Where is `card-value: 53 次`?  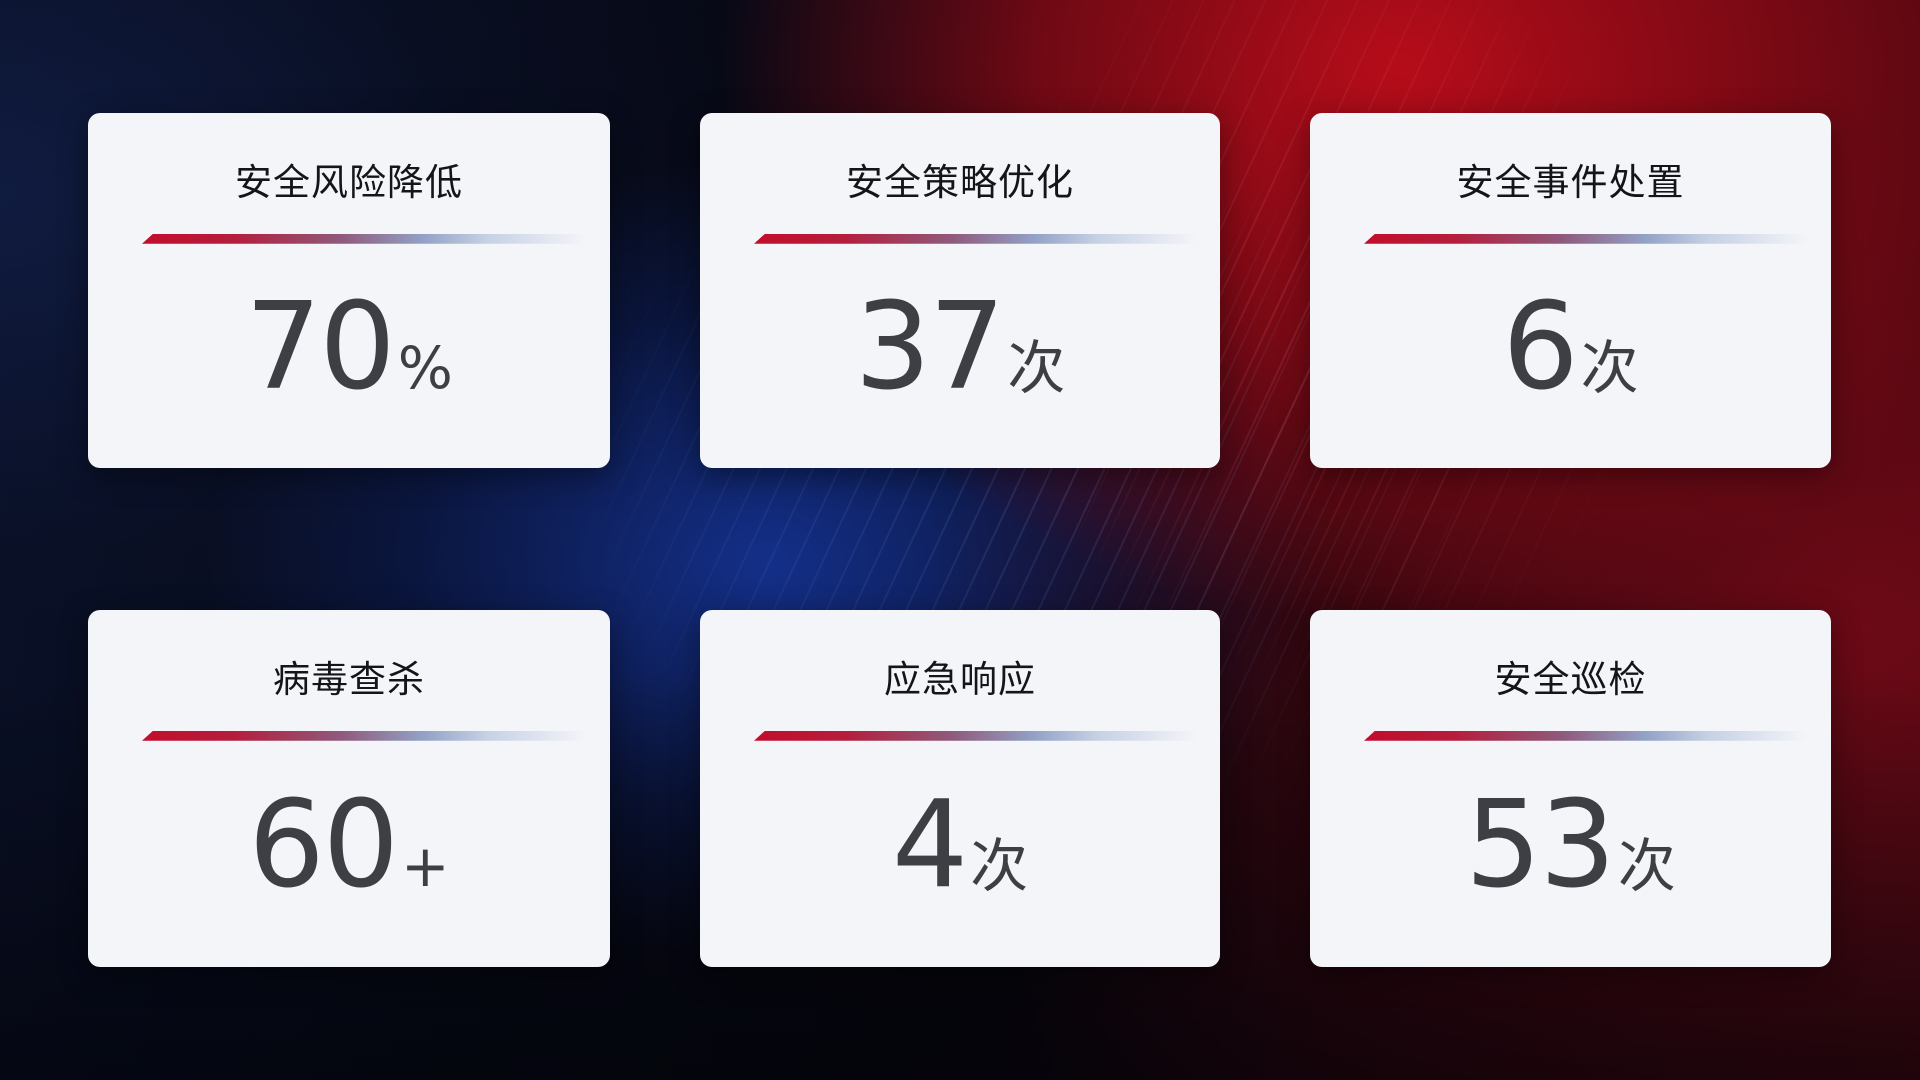 card-value: 53 次 is located at coordinates (1570, 854).